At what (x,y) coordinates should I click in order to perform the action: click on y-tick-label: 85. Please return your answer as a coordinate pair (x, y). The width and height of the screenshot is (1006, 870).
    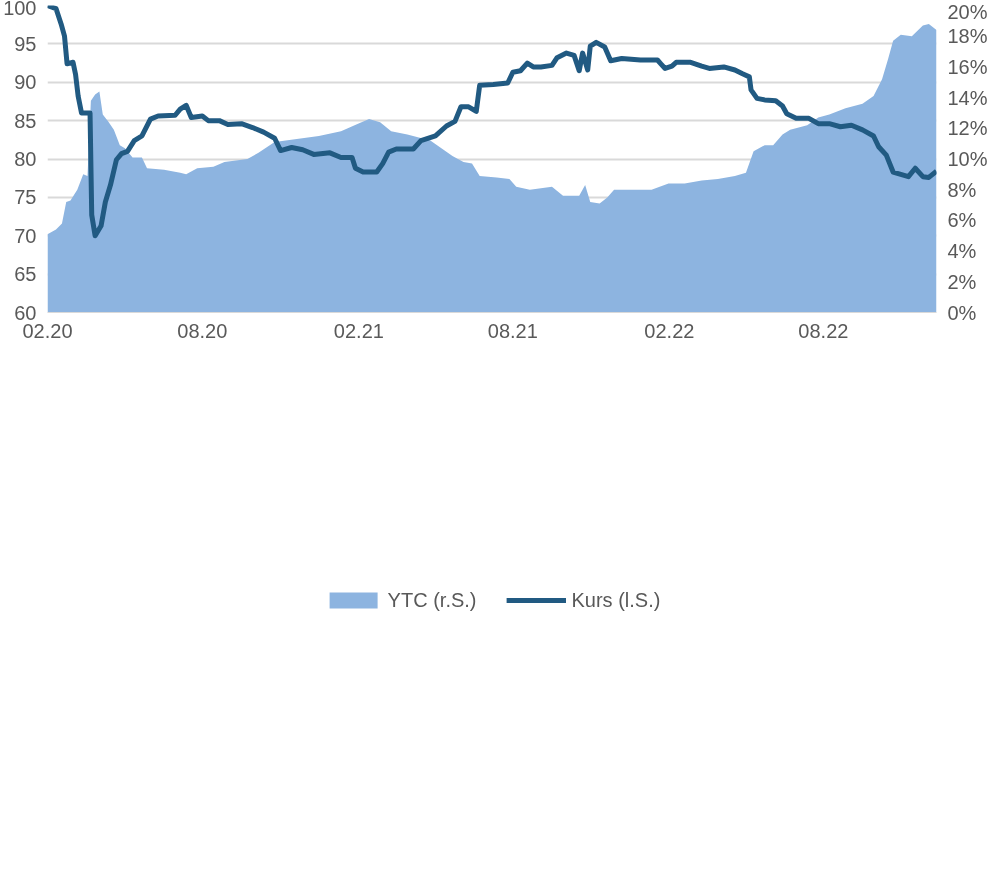
    Looking at the image, I should click on (25, 120).